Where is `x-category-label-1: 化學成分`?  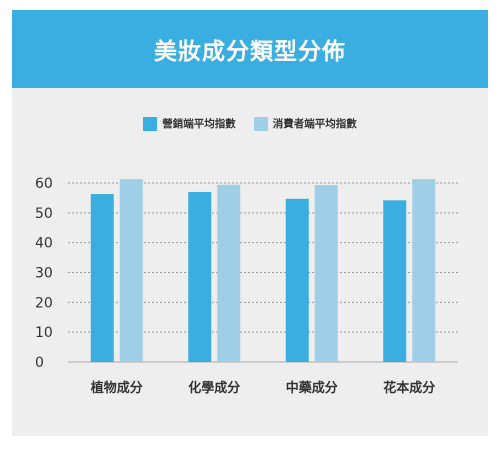
x-category-label-1: 化學成分 is located at coordinates (214, 388).